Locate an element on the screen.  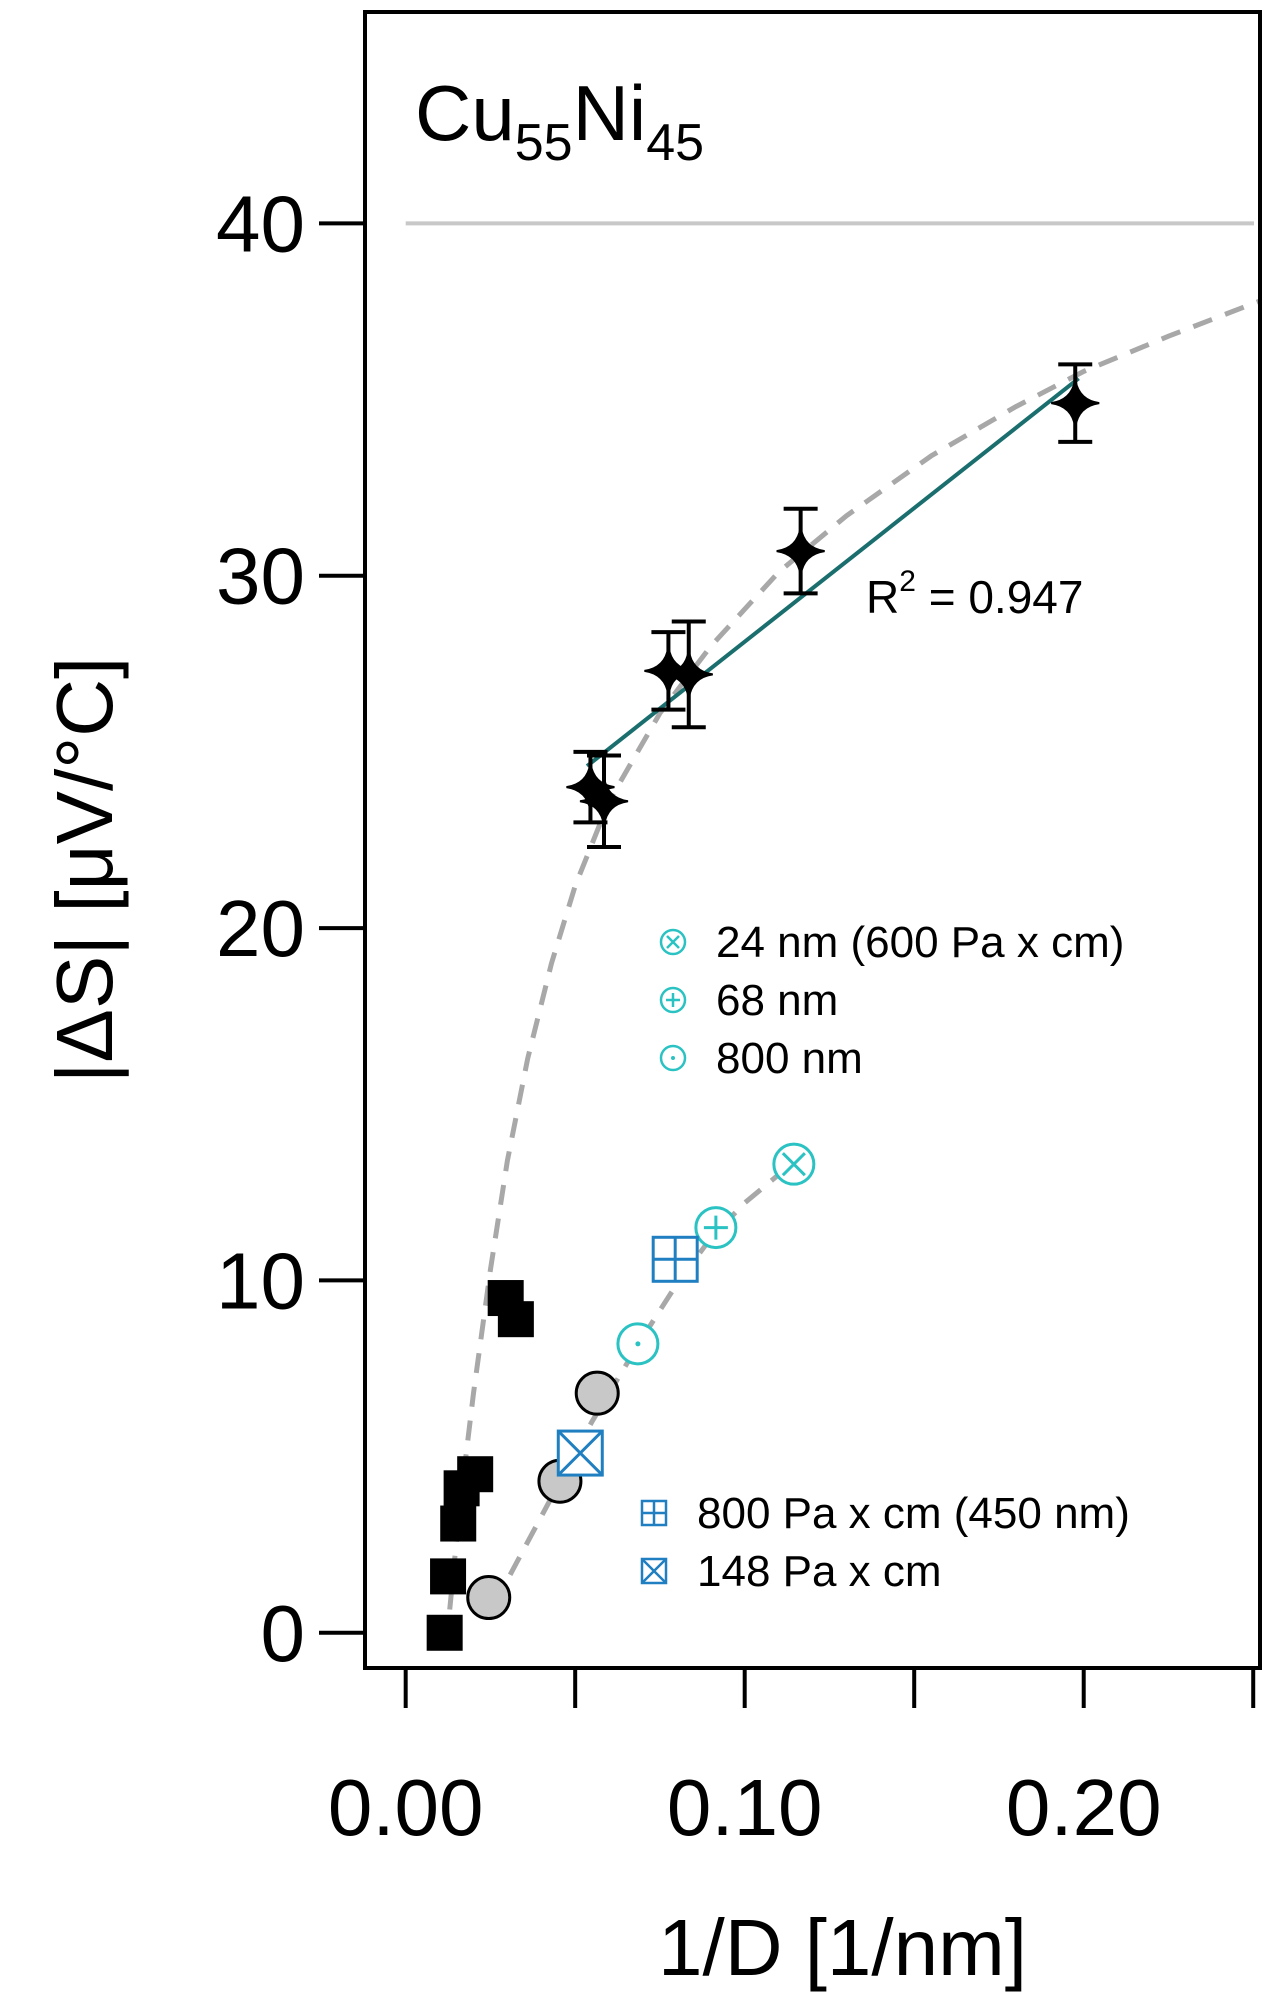
r-squared-label: R2 = 0.947 is located at coordinates (974, 594).